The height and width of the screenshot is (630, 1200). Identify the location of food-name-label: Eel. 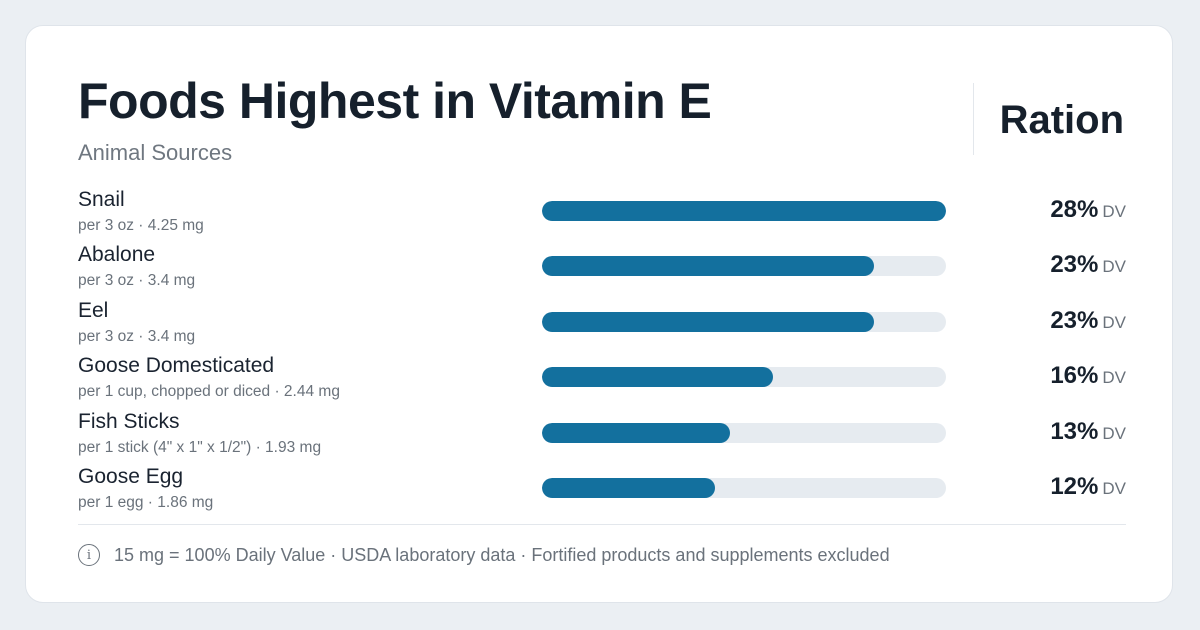
(93, 310).